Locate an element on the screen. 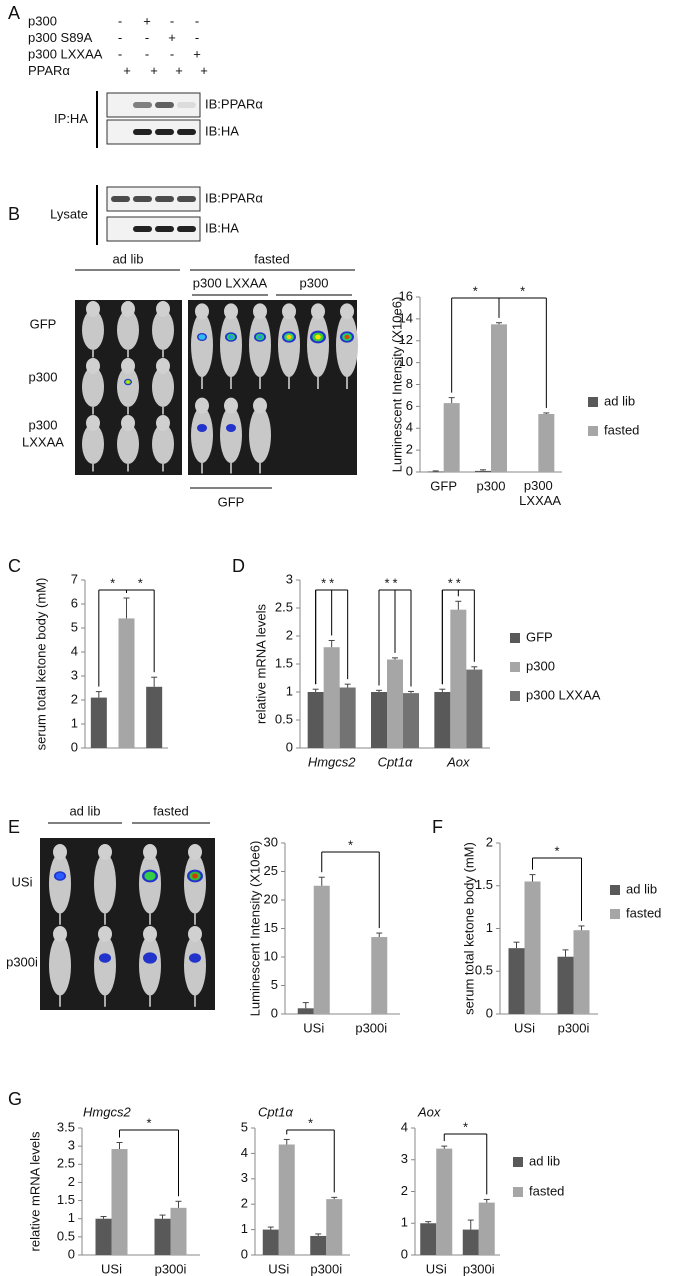 This screenshot has width=697, height=1276. y-tick-label: 30 is located at coordinates (271, 841).